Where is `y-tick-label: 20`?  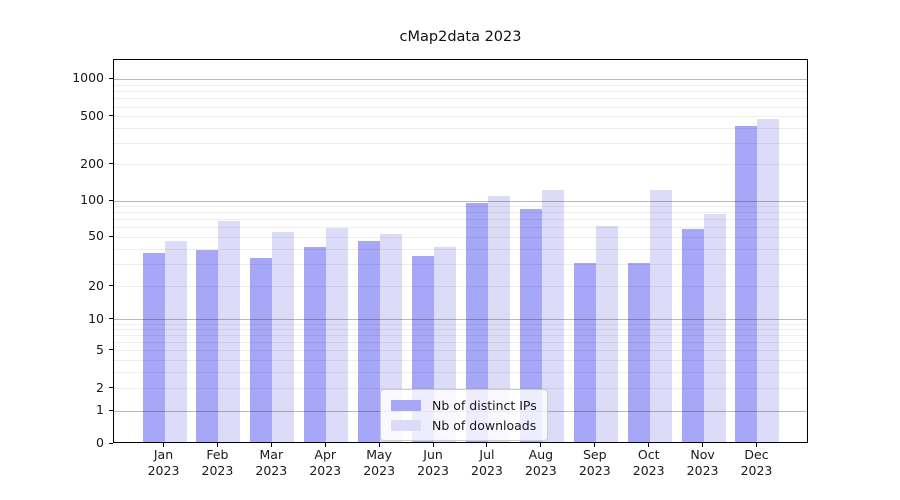
y-tick-label: 20 is located at coordinates (96, 285).